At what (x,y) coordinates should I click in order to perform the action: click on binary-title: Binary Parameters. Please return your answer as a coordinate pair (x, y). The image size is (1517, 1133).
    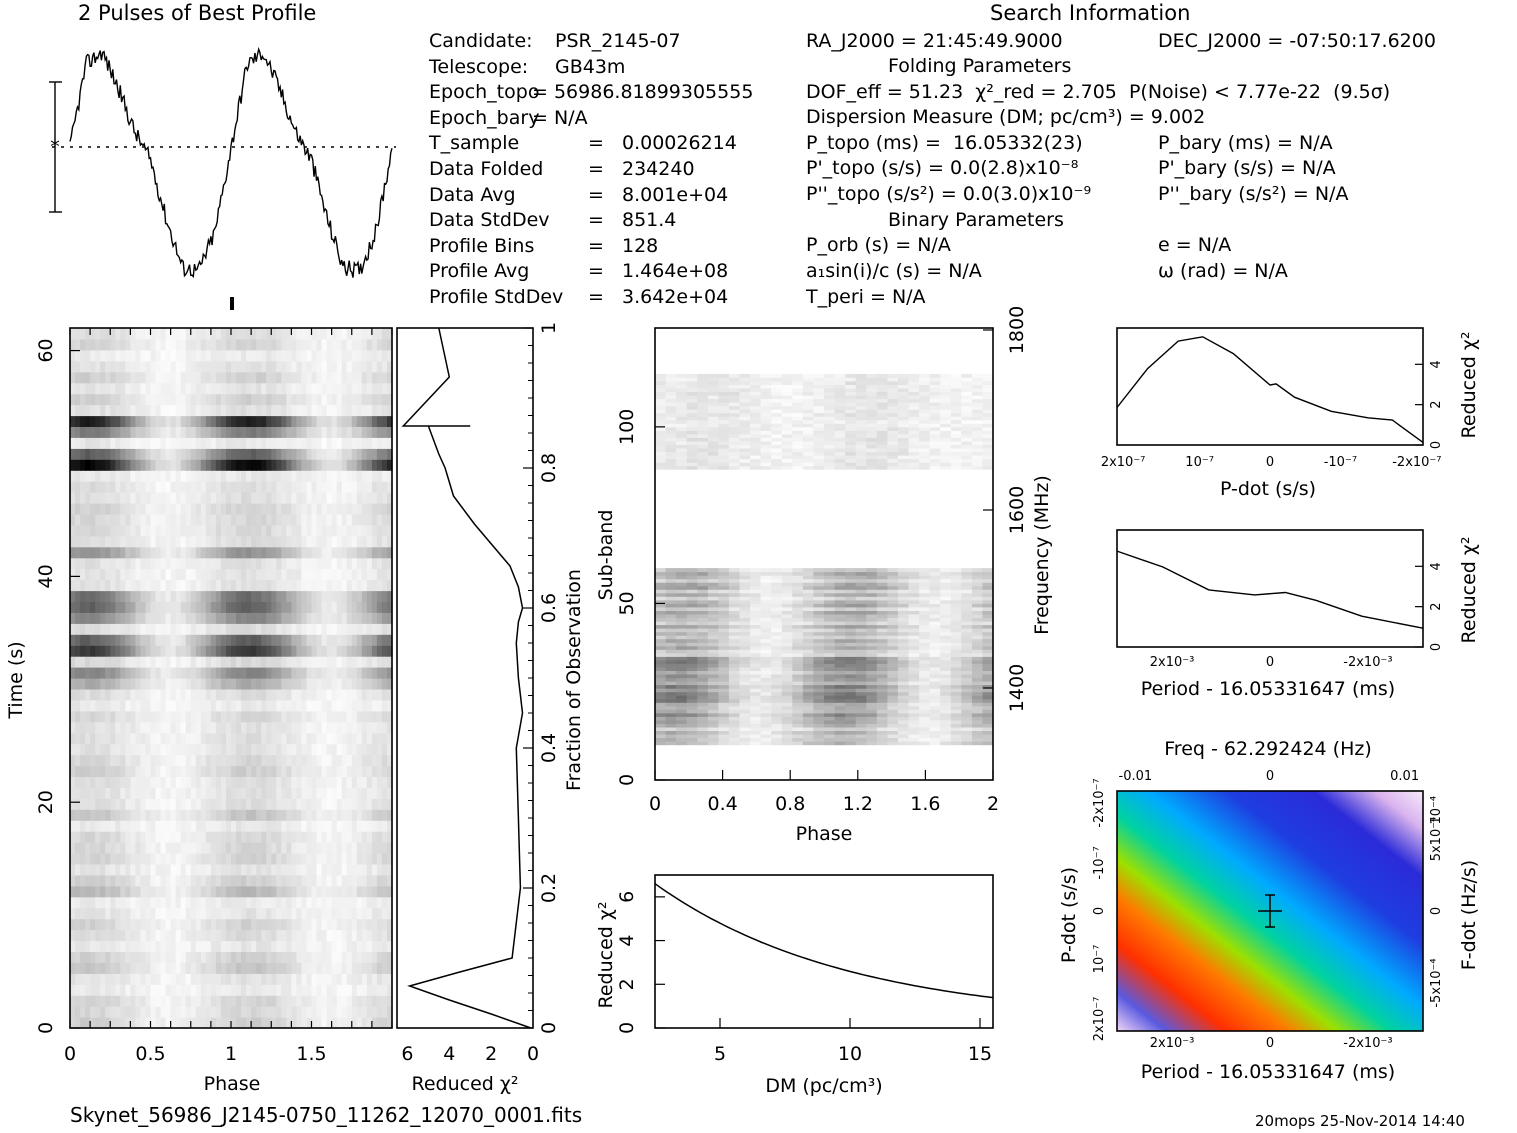
    Looking at the image, I should click on (976, 220).